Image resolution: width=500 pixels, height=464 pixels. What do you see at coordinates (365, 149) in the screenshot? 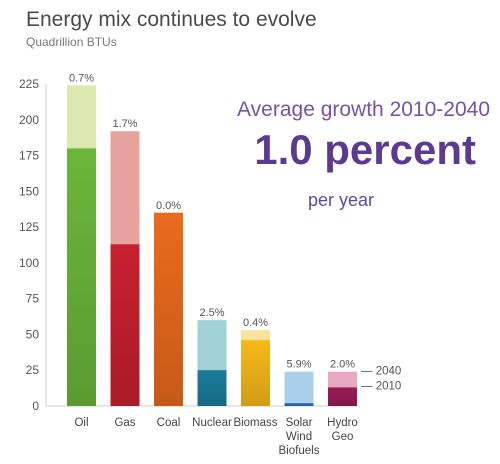
I see `growth-value: 1.0 percent` at bounding box center [365, 149].